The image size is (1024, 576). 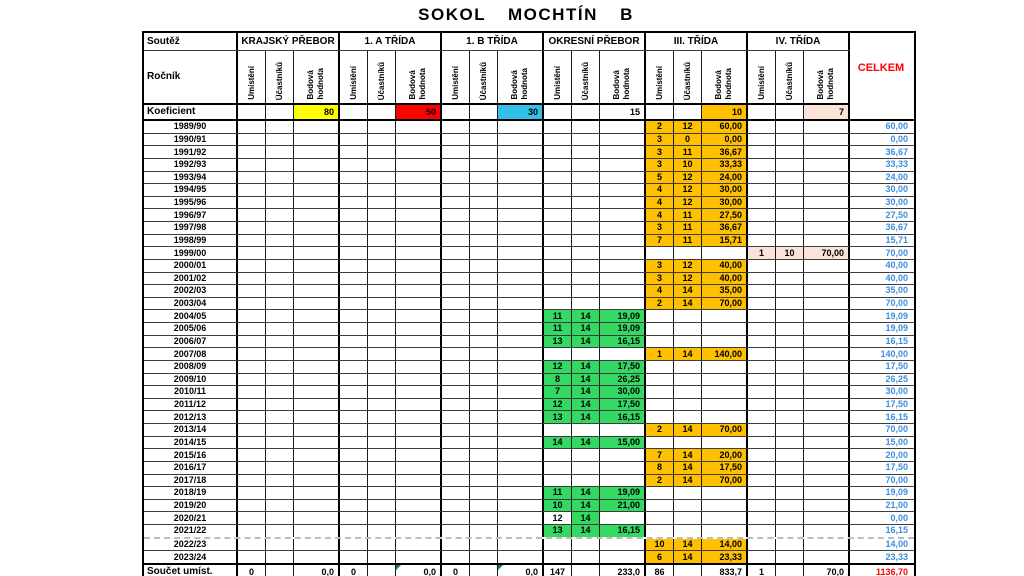 I want to click on total-cell: 33,33, so click(x=881, y=164).